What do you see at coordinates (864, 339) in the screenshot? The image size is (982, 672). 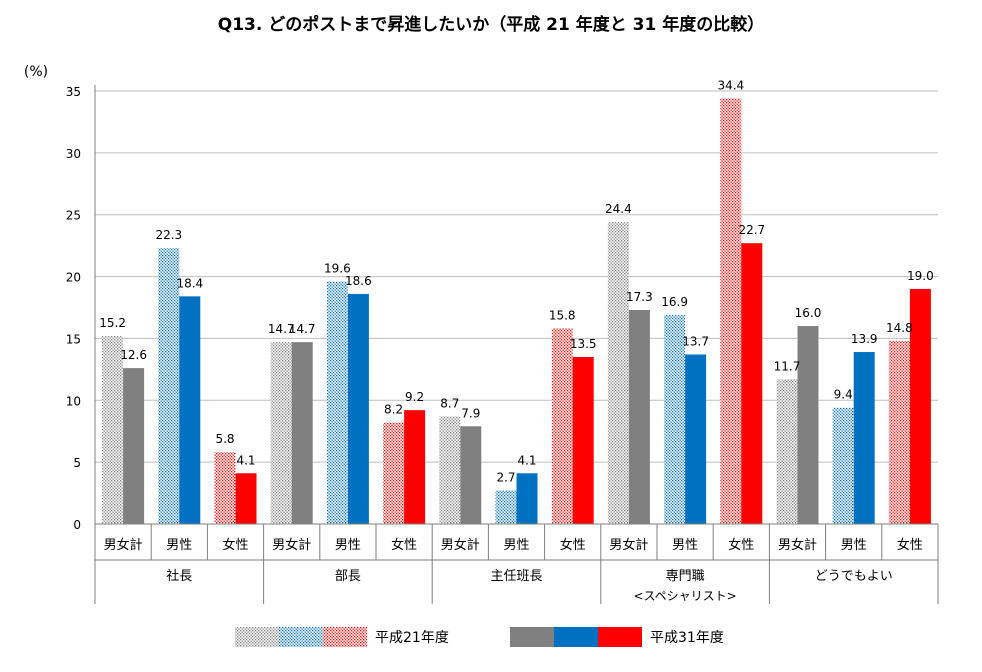 I see `data-label-h31: 13.9` at bounding box center [864, 339].